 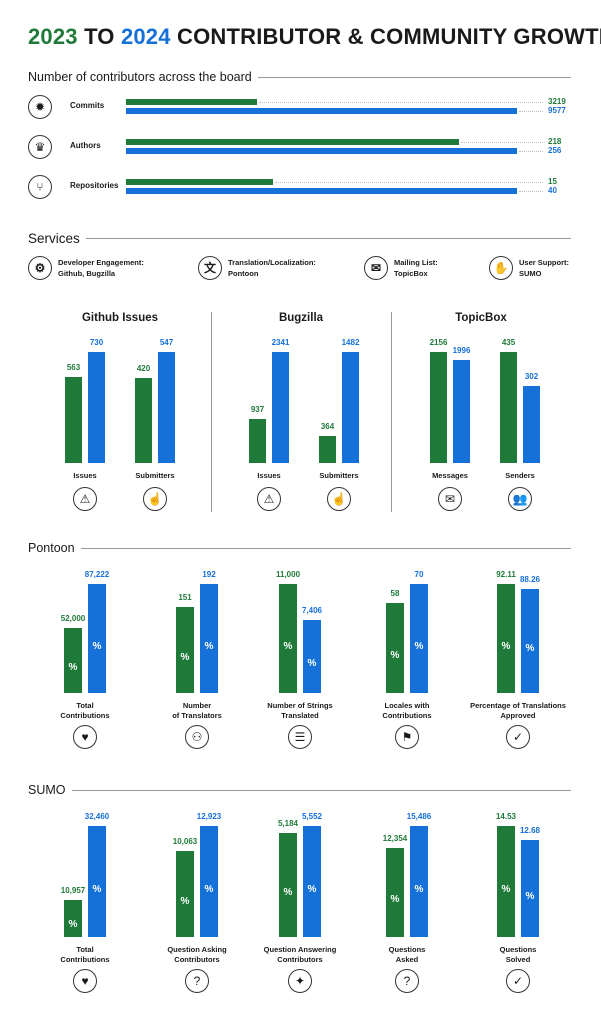 I want to click on data-label: 1996, so click(x=461, y=351).